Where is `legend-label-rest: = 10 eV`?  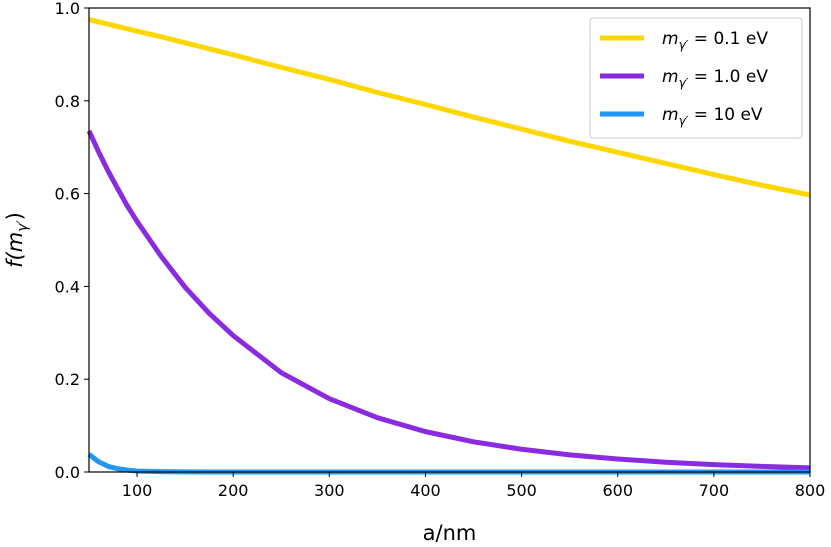 legend-label-rest: = 10 eV is located at coordinates (725, 115).